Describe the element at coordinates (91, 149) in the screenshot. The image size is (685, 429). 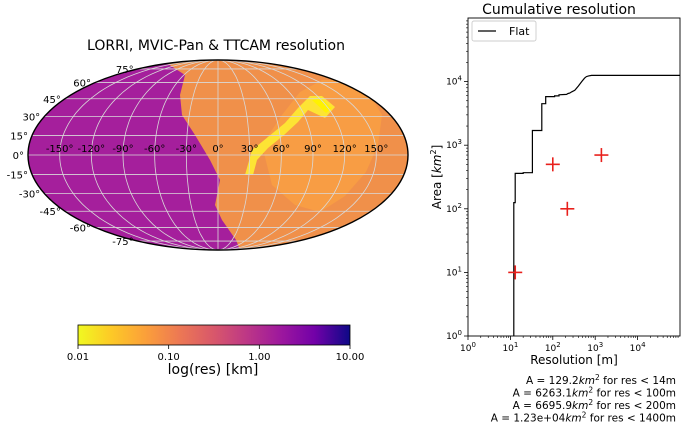
I see `lon-tick-label: -120°` at that location.